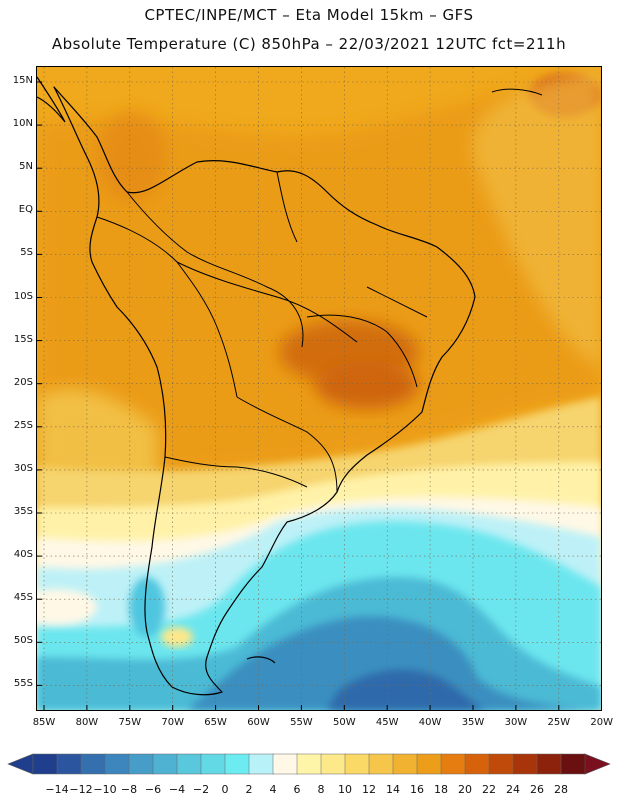 This screenshot has height=800, width=618. What do you see at coordinates (597, 764) in the screenshot?
I see `colorbar-high-arrow` at bounding box center [597, 764].